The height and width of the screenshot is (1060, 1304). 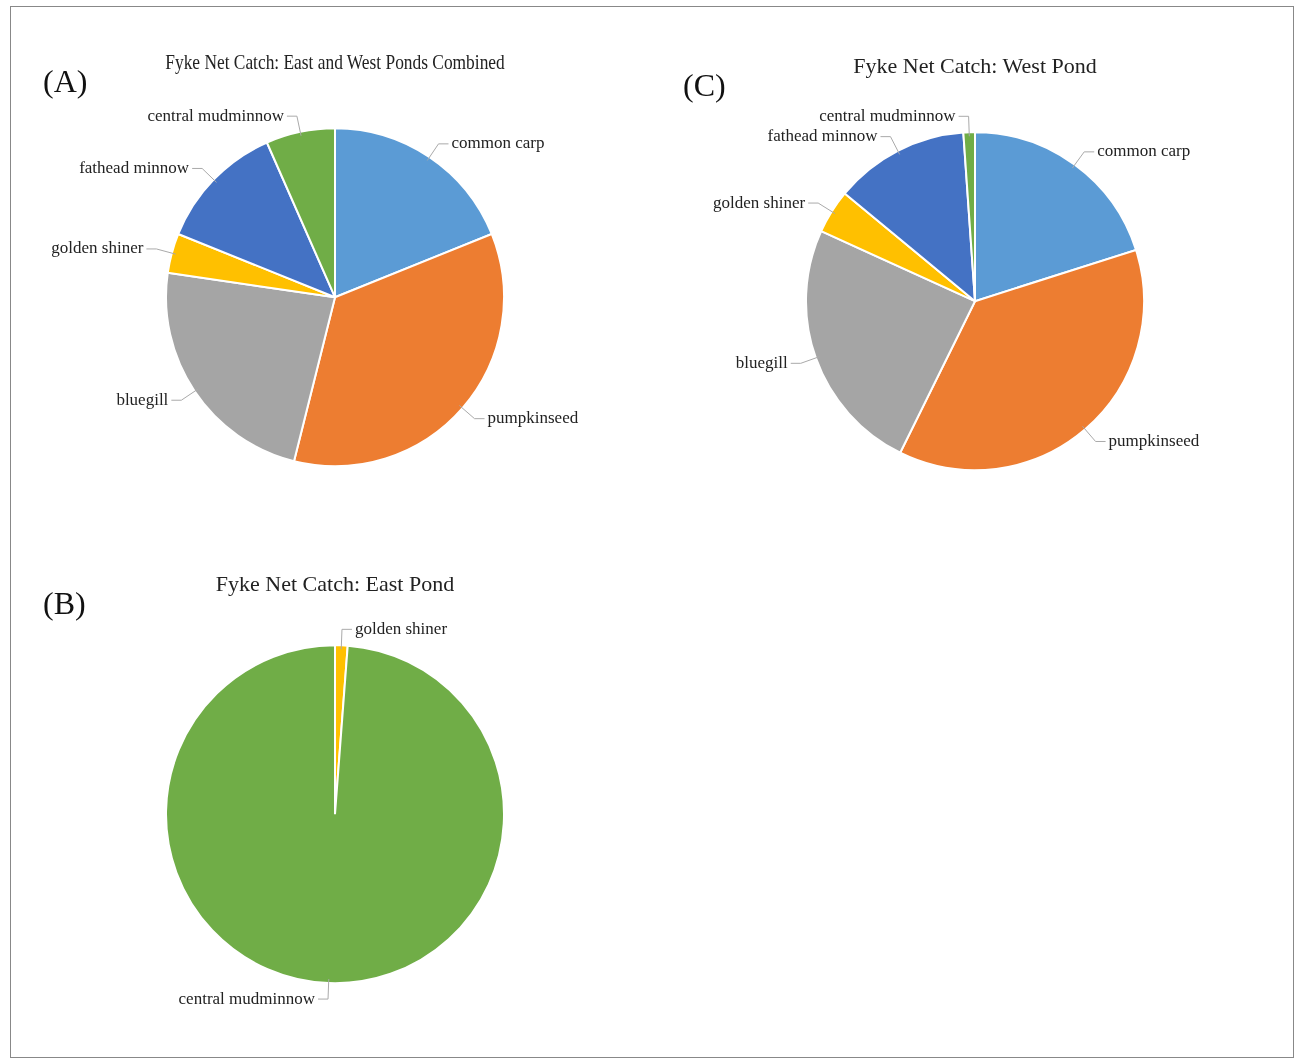 I want to click on text: (B), so click(x=64, y=603).